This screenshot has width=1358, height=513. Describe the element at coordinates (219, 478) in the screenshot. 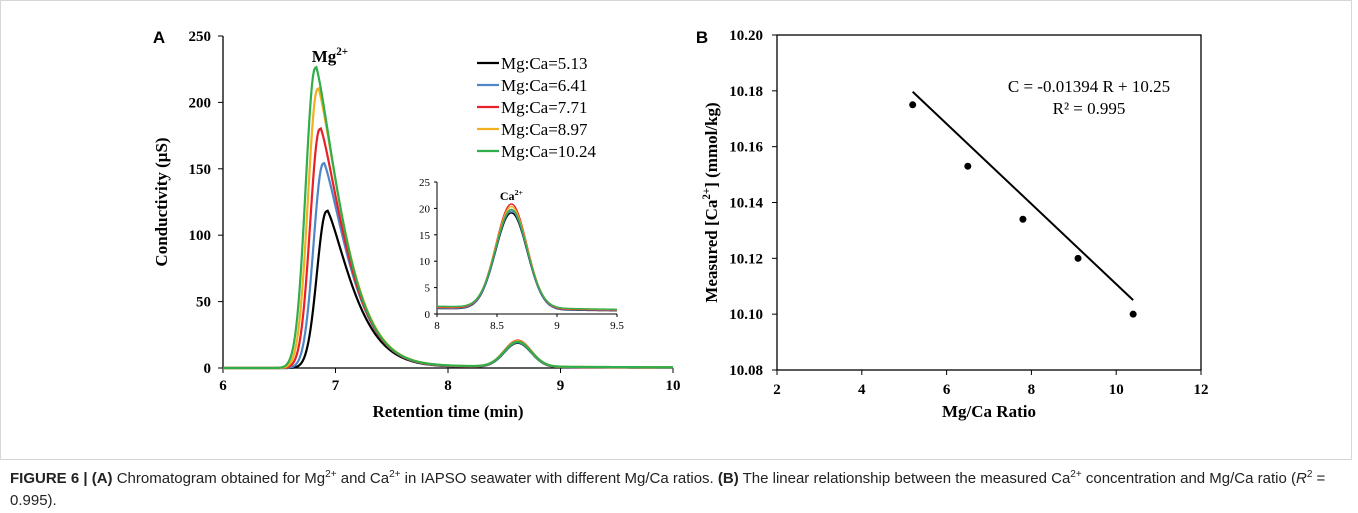

I see `caption-text: Chromatogram obtained for Mg` at that location.